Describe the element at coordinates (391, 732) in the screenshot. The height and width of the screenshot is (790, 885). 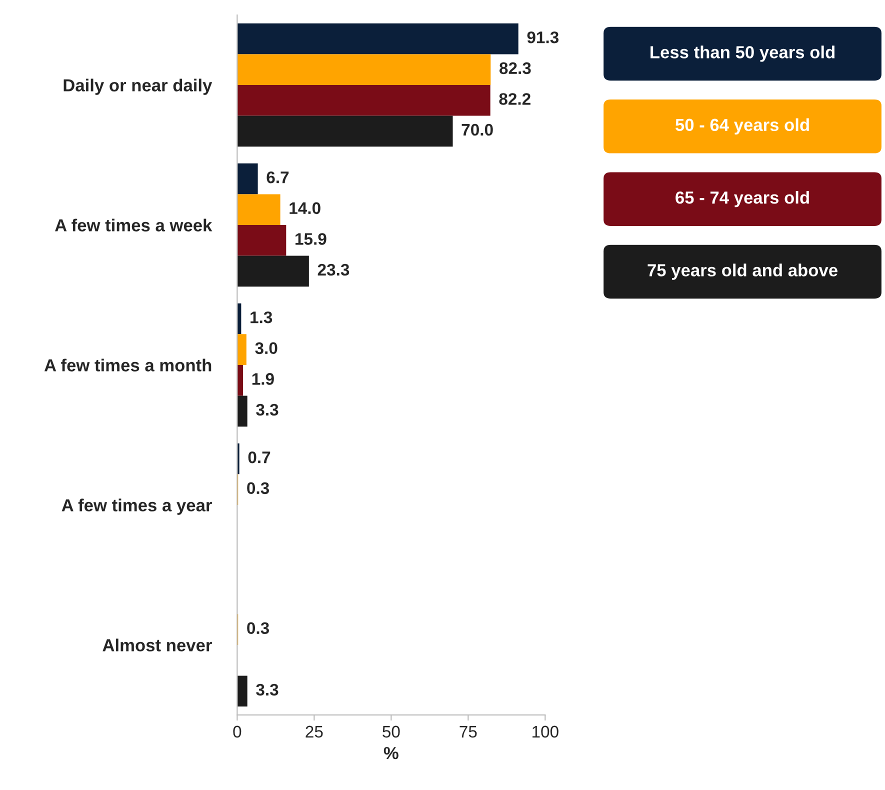
I see `x-tick-label: 50` at that location.